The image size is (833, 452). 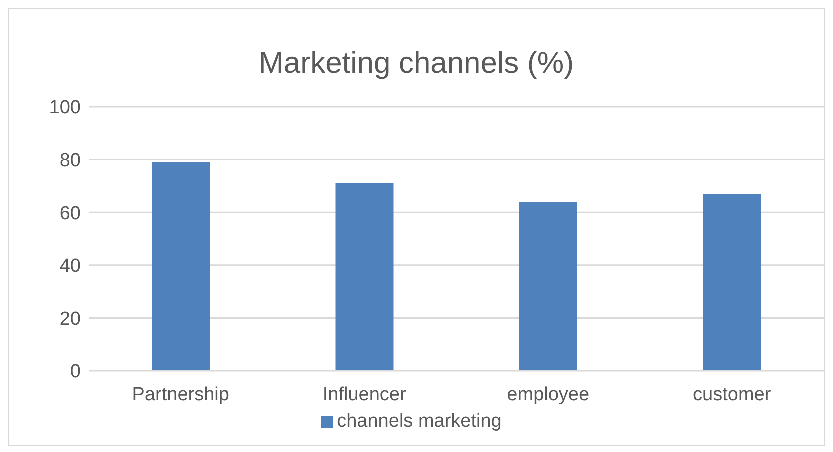 What do you see at coordinates (417, 63) in the screenshot?
I see `chart-title: Marketing channels (%)` at bounding box center [417, 63].